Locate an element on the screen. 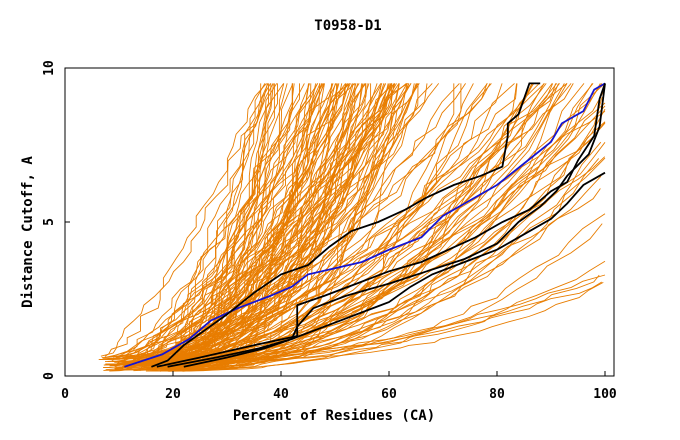 This screenshot has height=440, width=680. x-tick-label: 100 is located at coordinates (605, 394).